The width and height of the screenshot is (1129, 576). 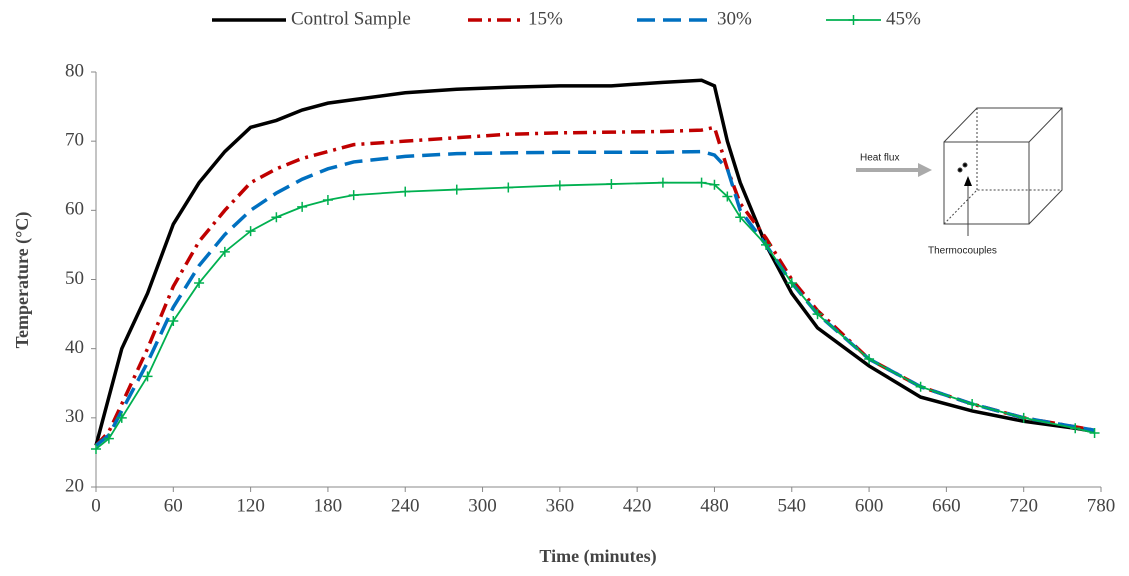 I want to click on y-tick-label: 70, so click(x=74, y=140).